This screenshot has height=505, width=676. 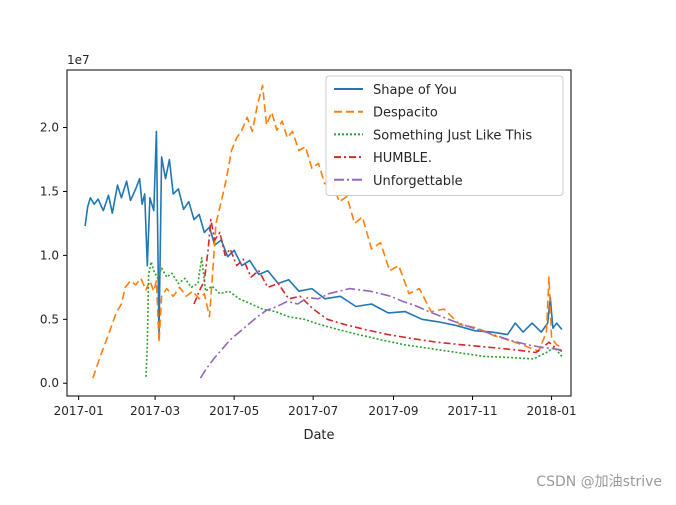 What do you see at coordinates (452, 135) in the screenshot?
I see `legend-label: Something Just Like This` at bounding box center [452, 135].